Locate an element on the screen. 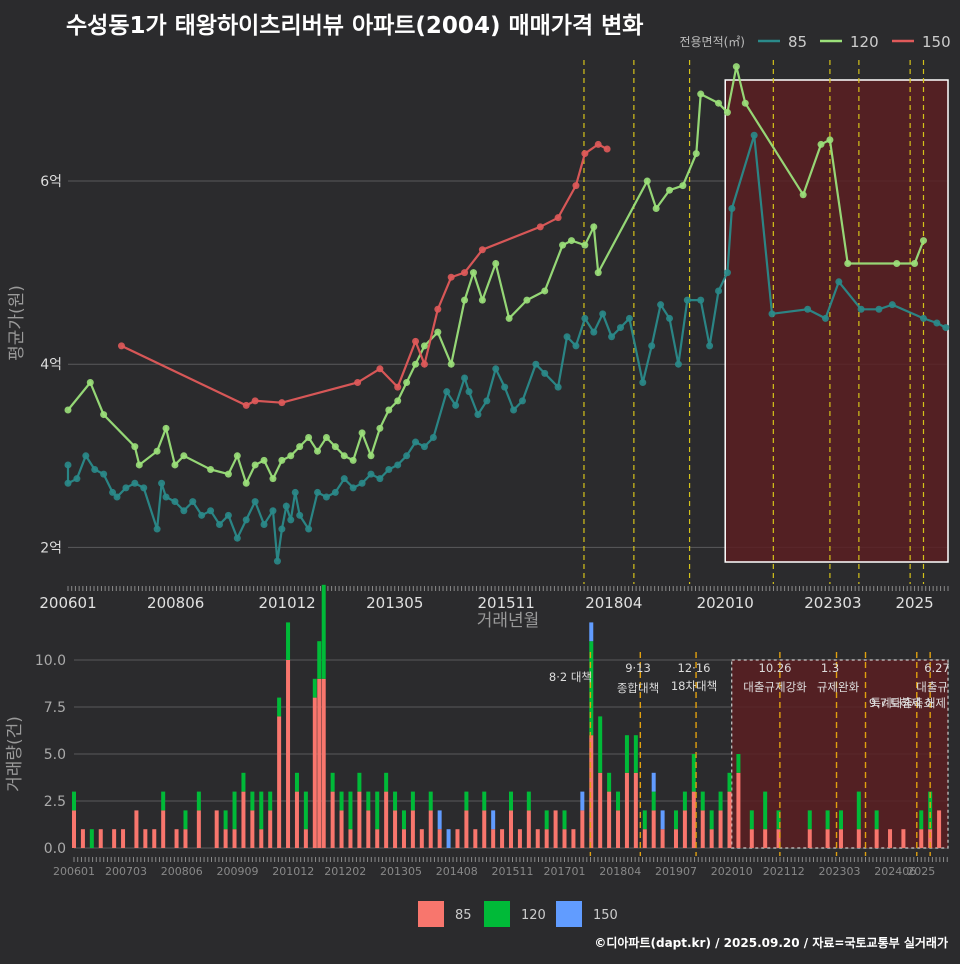  top-highlight-box is located at coordinates (836, 321).